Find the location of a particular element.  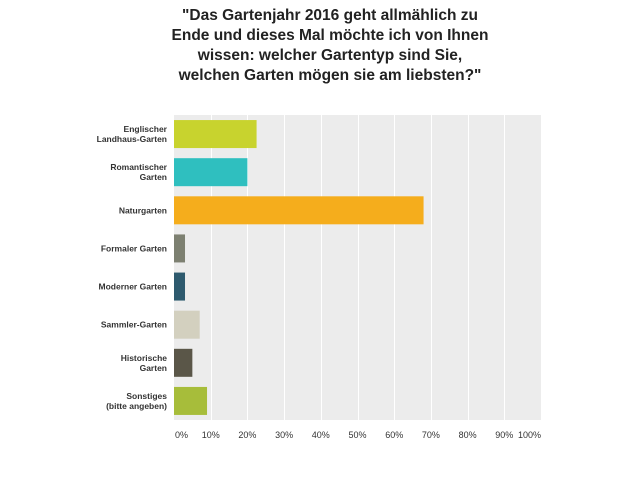

x-tick-label: 100% is located at coordinates (529, 435).